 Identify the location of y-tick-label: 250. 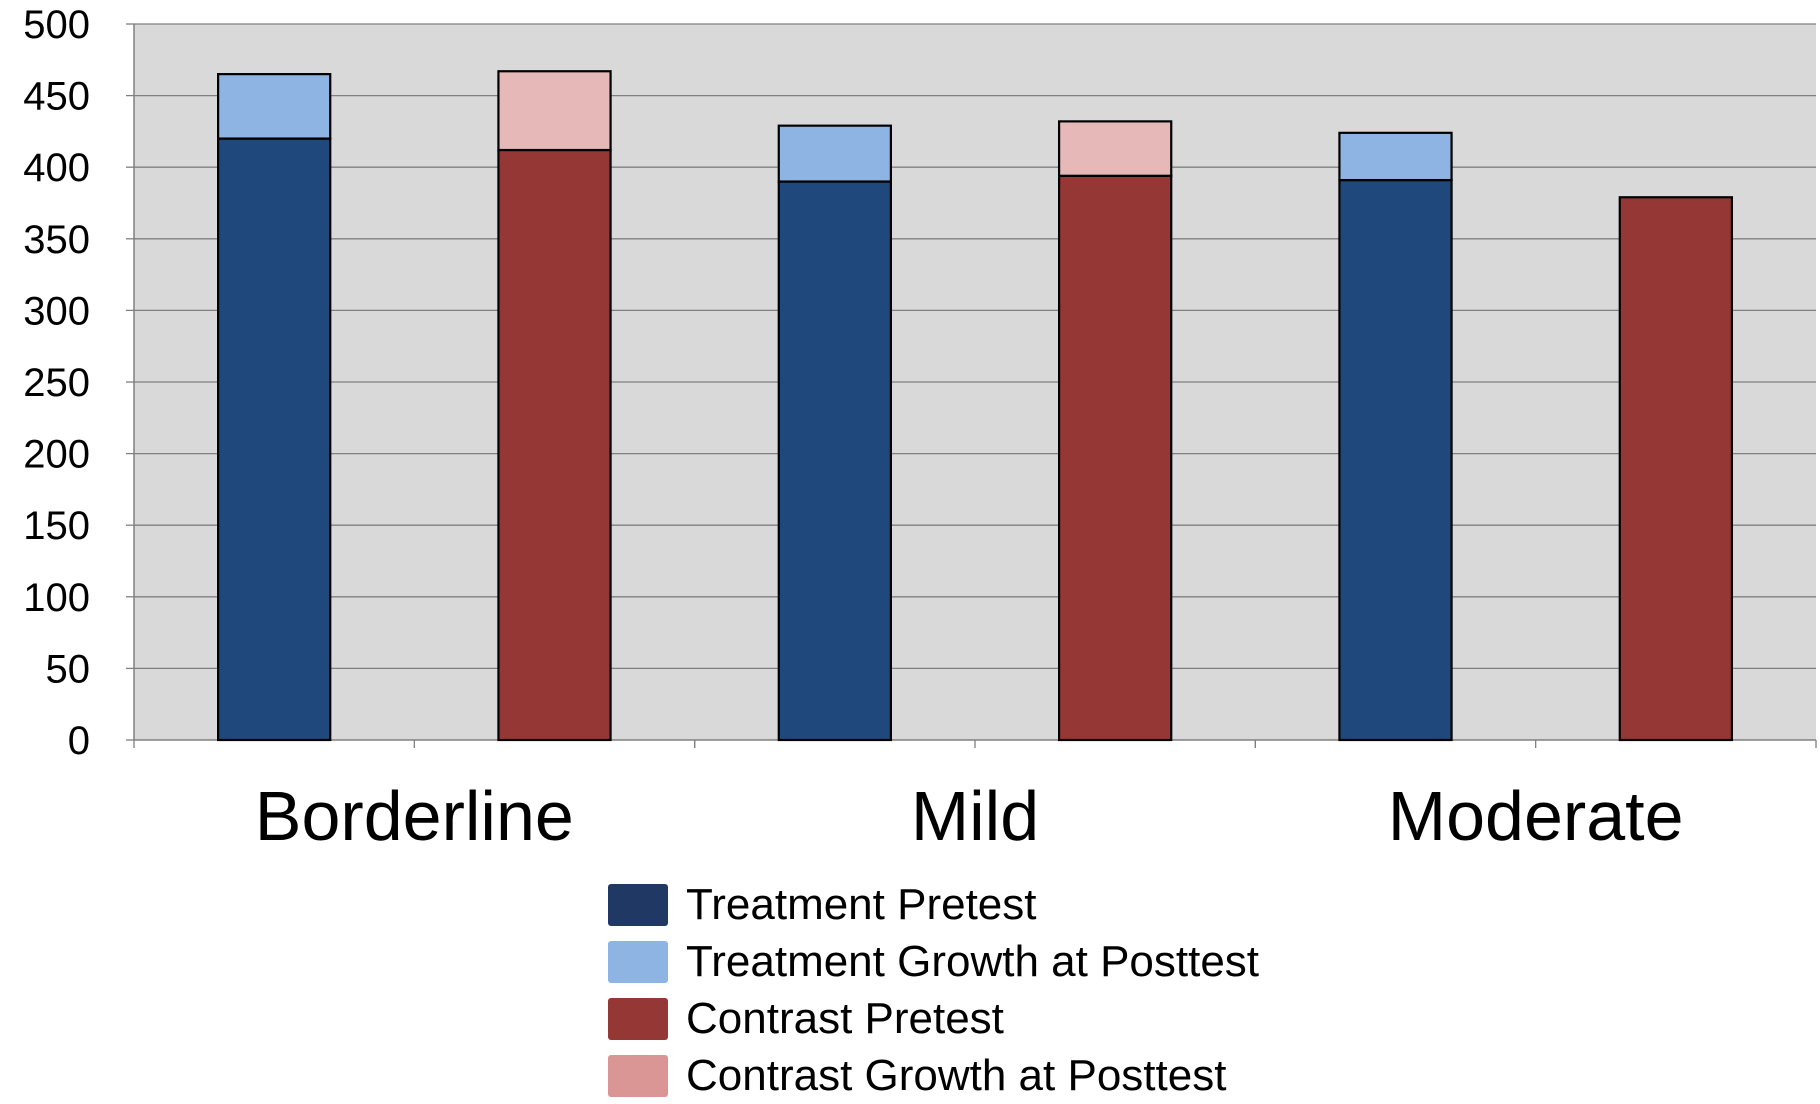
(56, 383).